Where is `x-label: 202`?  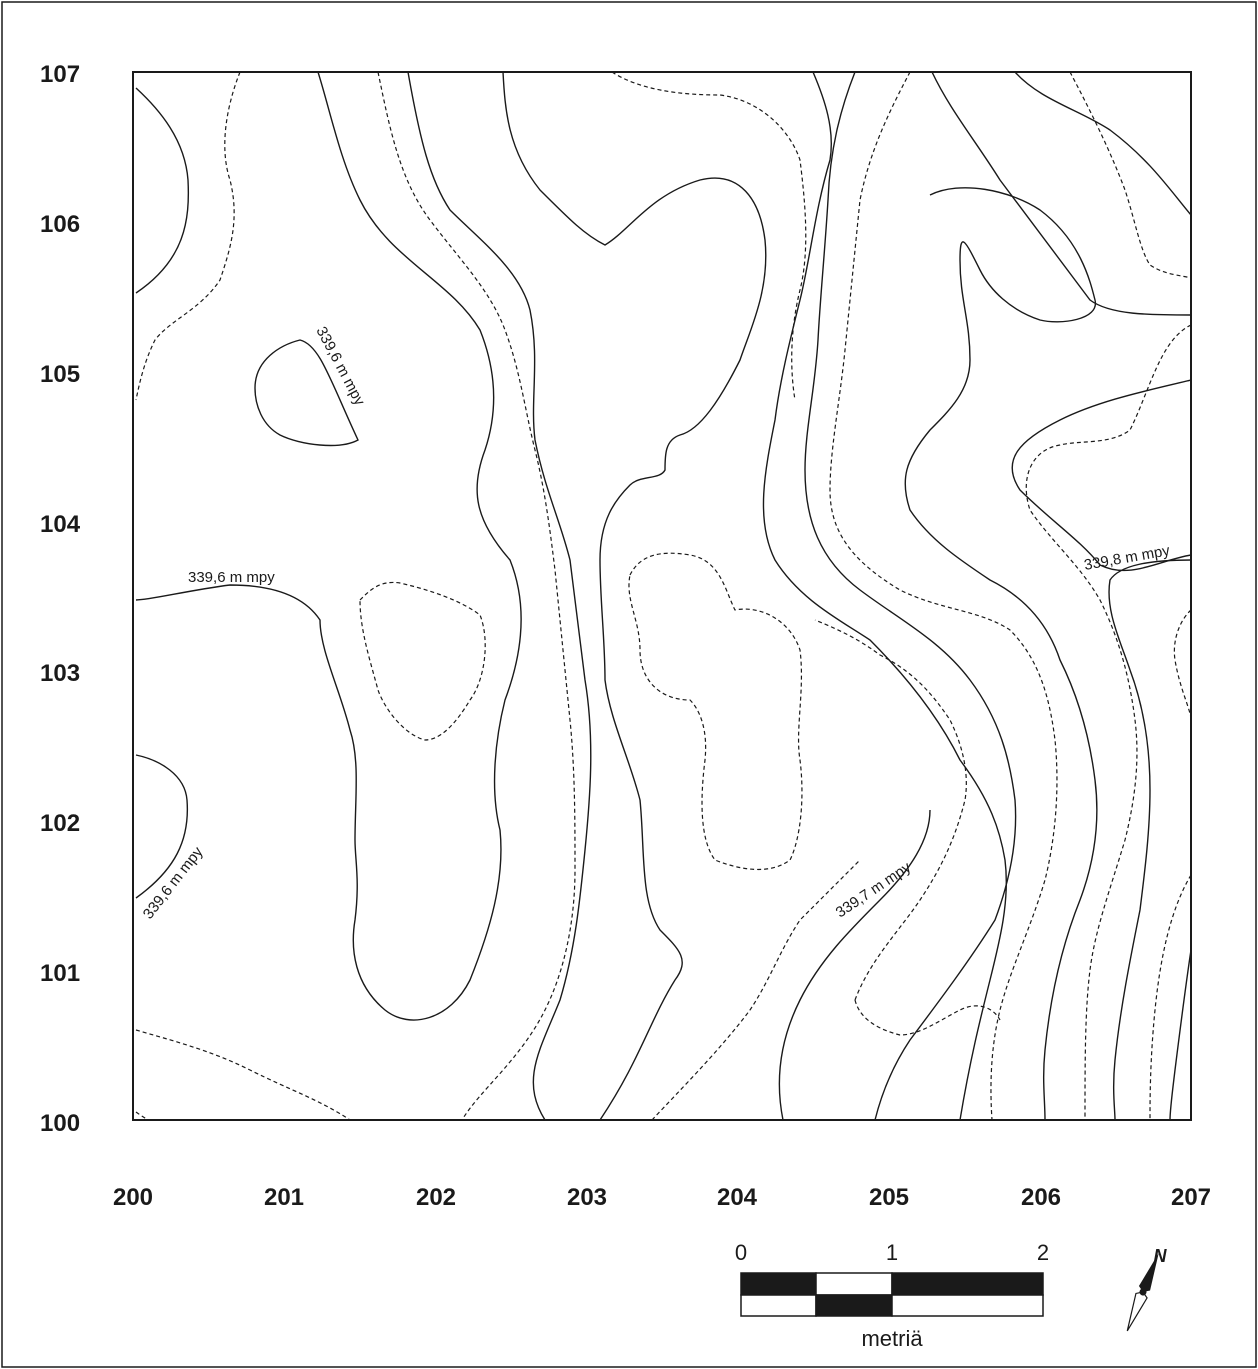 x-label: 202 is located at coordinates (436, 1197).